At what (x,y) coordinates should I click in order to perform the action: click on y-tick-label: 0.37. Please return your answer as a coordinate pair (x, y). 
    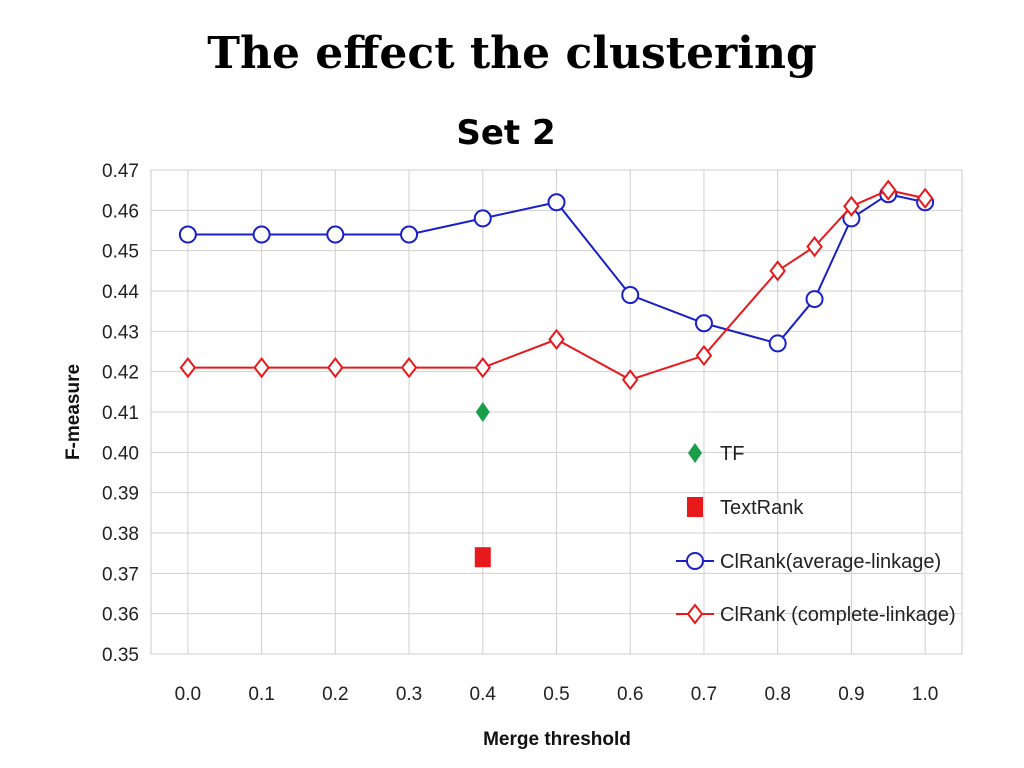
    Looking at the image, I should click on (120, 574).